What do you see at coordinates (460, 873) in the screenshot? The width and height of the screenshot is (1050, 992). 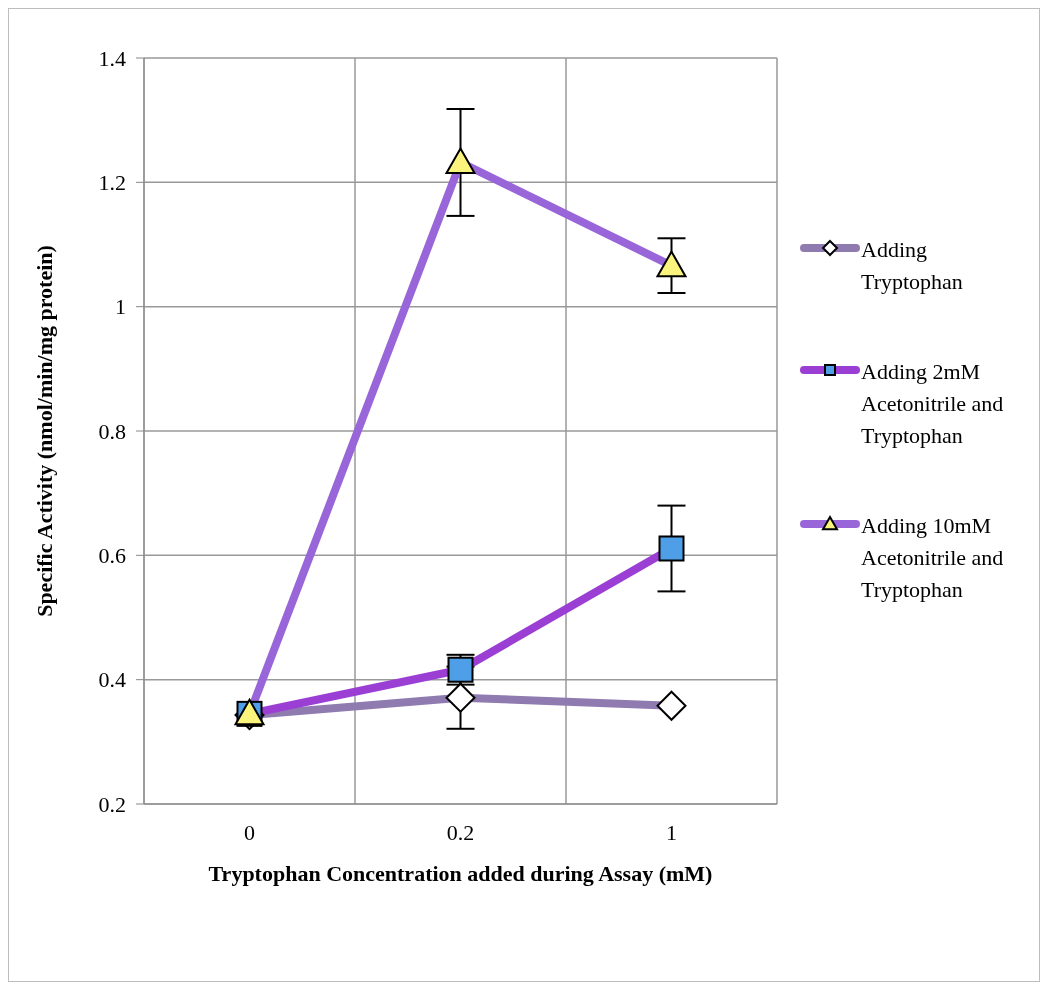 I see `x-axis-title: Tryptophan Concentration added during Assay (mM)` at bounding box center [460, 873].